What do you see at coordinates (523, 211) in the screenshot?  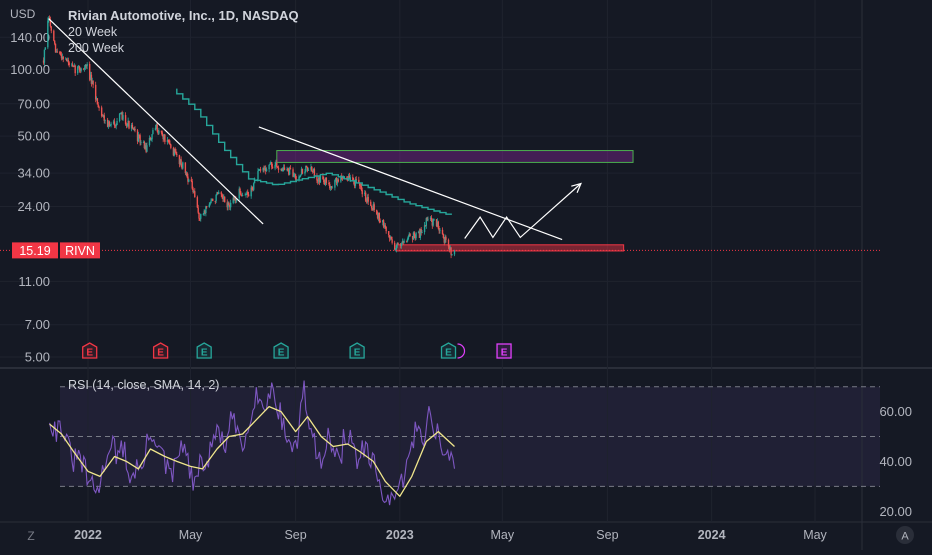 I see `projection-path` at bounding box center [523, 211].